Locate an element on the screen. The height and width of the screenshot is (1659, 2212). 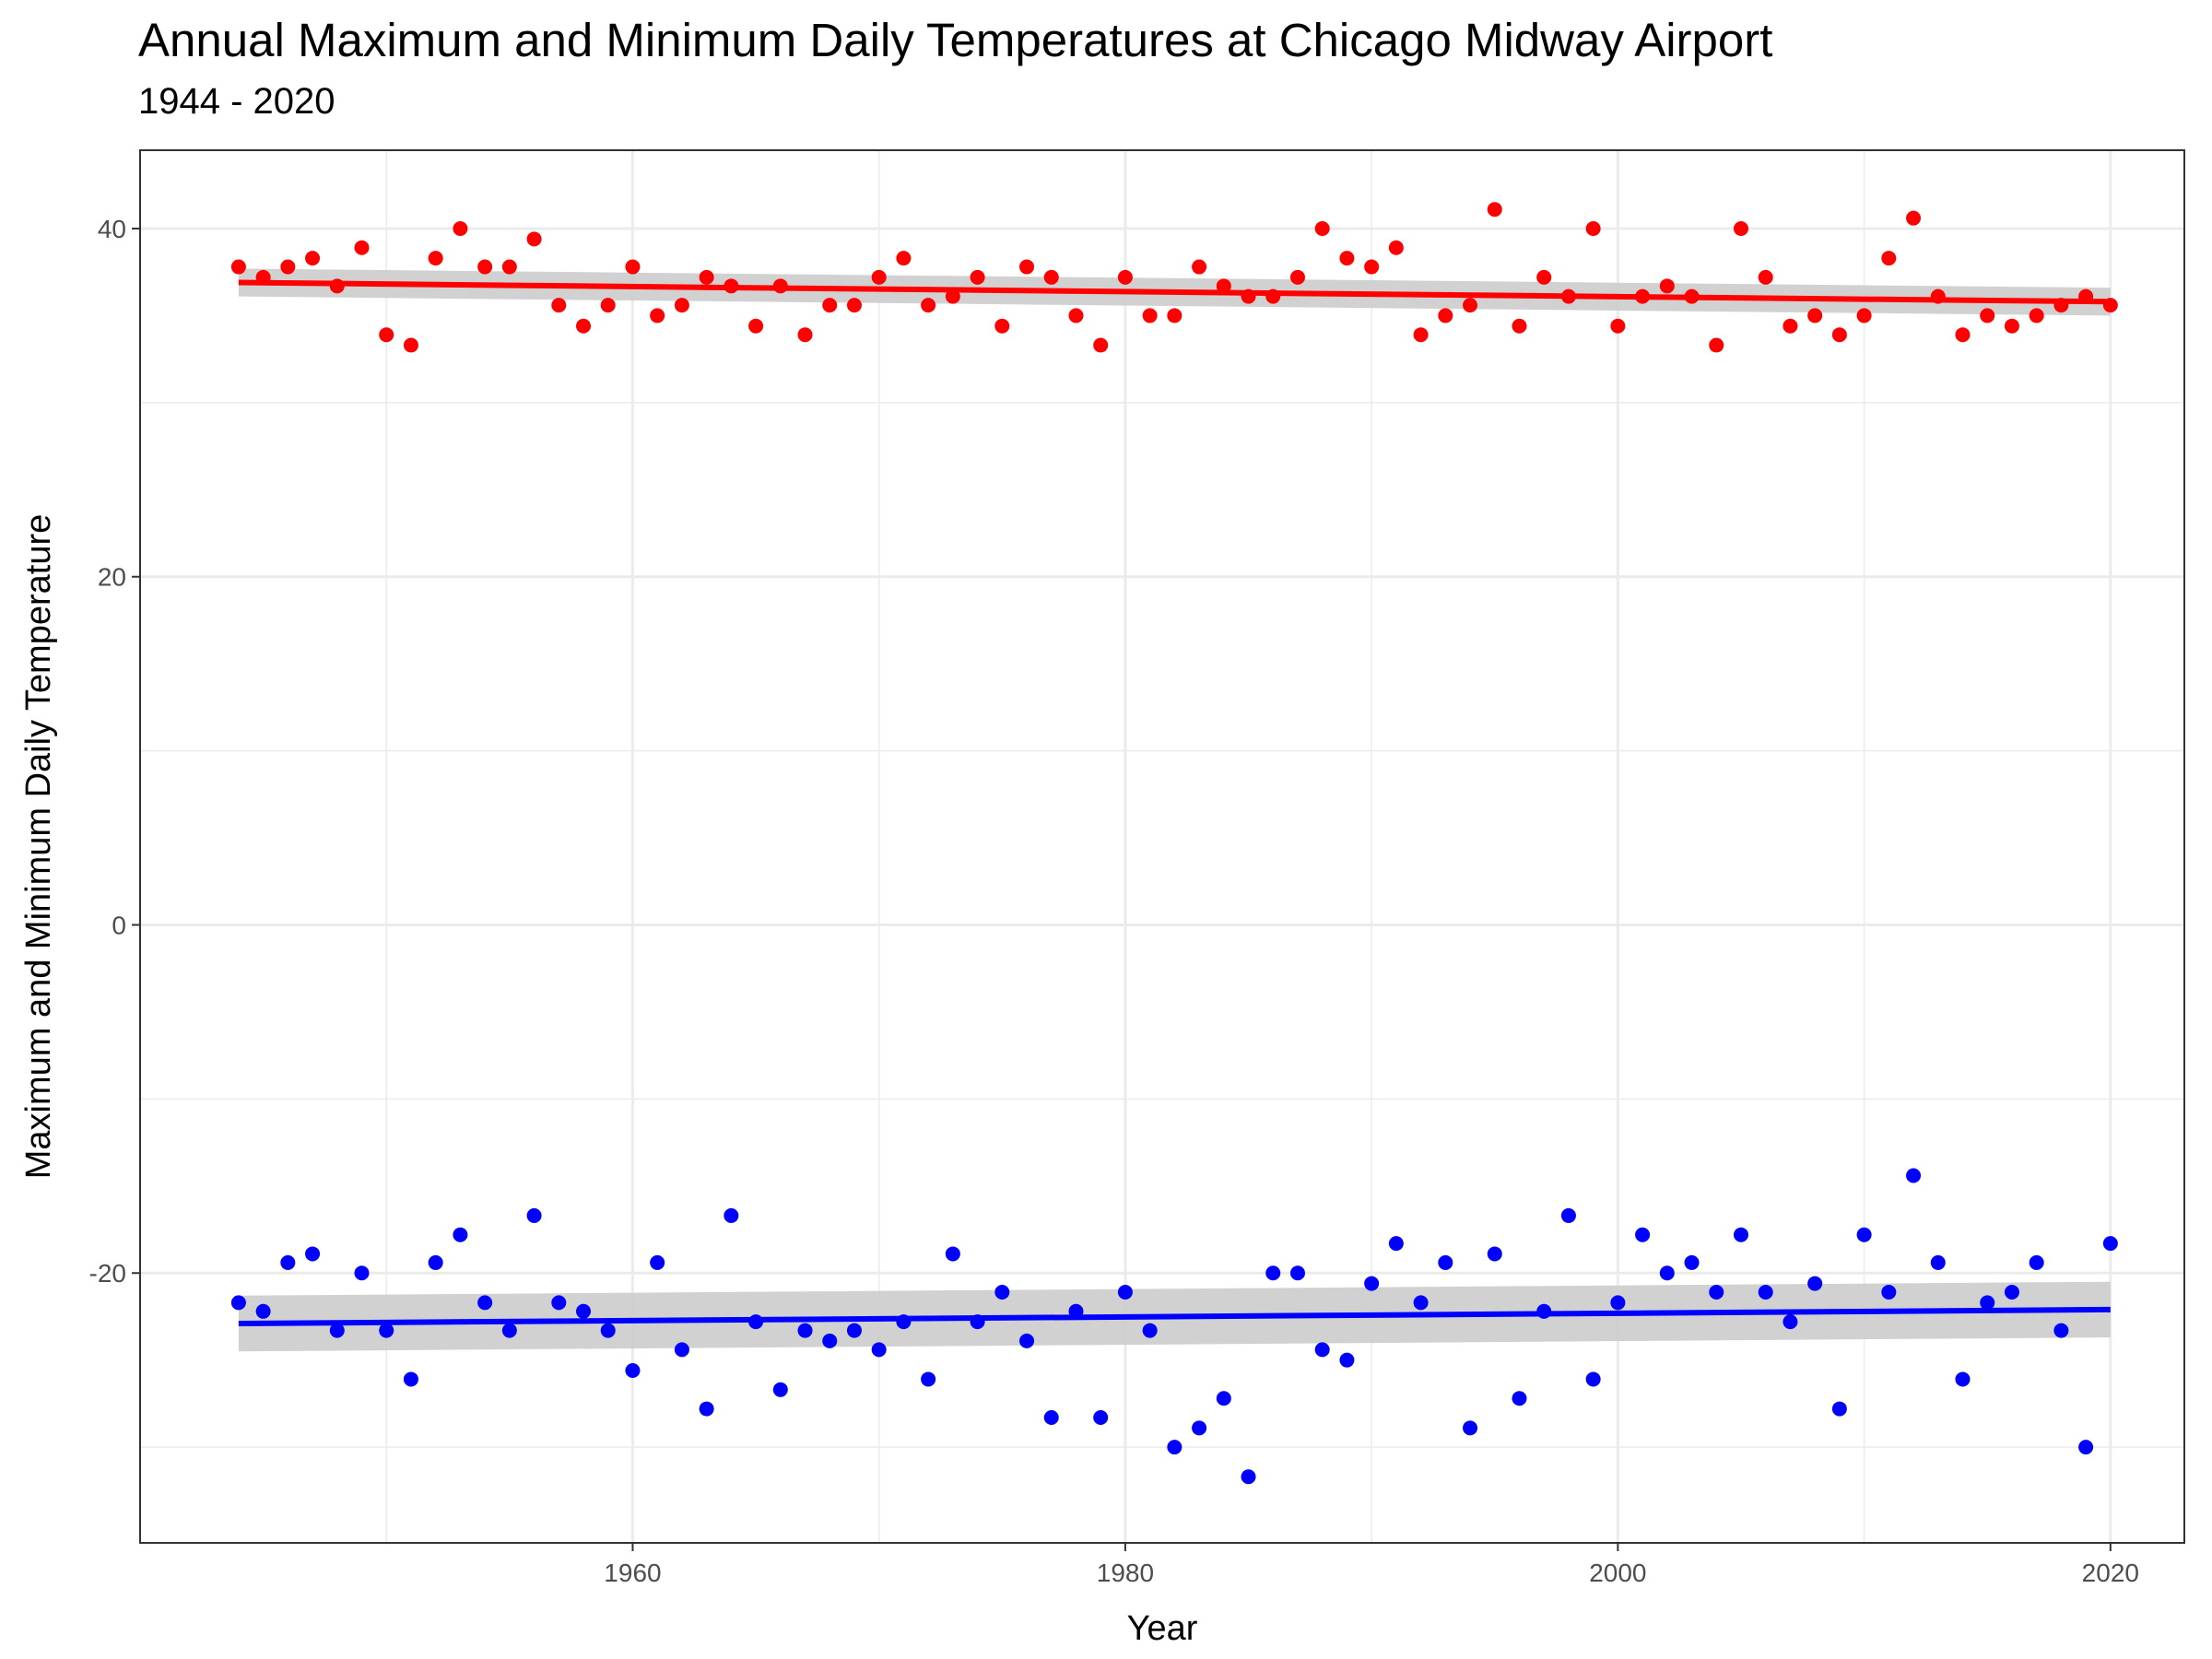
x-tick-label: 2000 is located at coordinates (1617, 1573).